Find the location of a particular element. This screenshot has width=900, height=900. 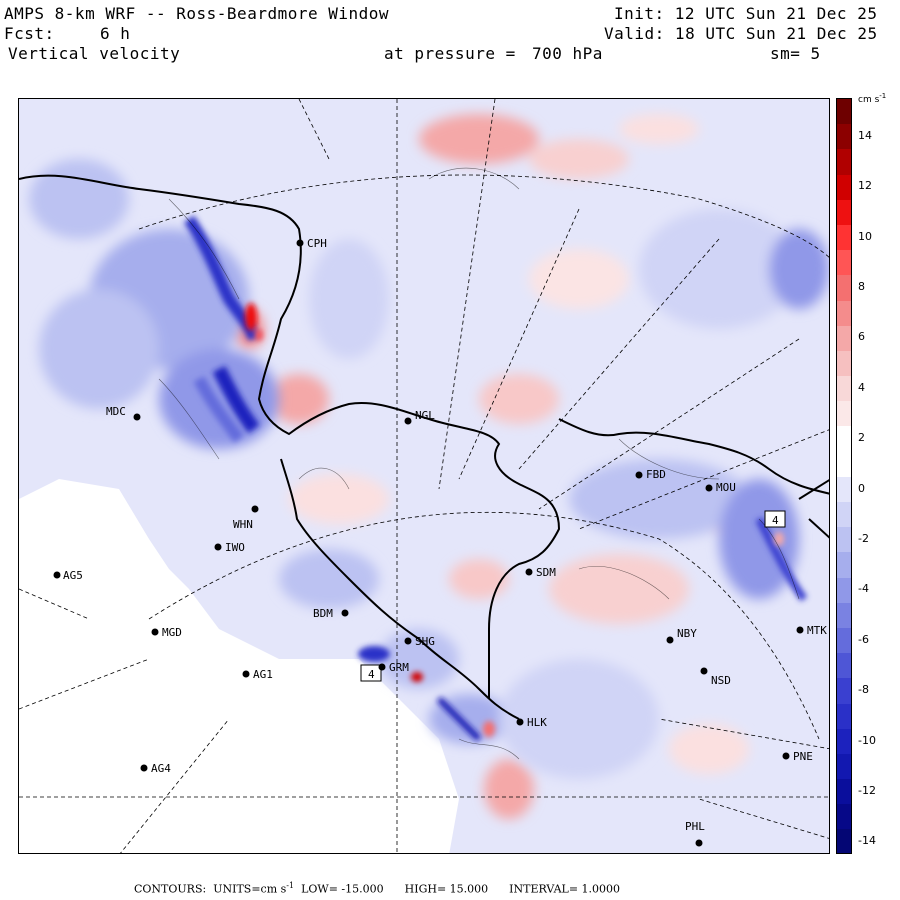

pressure-value: 700 hPa is located at coordinates (567, 53).